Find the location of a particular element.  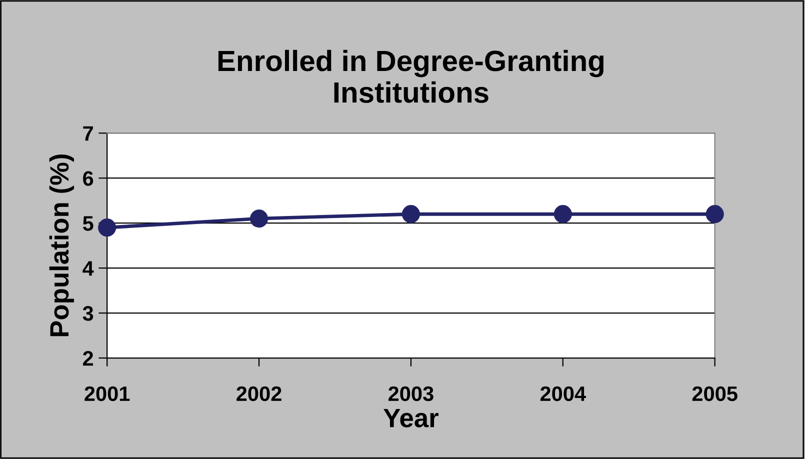

y-tick-label: 5 is located at coordinates (88, 223).